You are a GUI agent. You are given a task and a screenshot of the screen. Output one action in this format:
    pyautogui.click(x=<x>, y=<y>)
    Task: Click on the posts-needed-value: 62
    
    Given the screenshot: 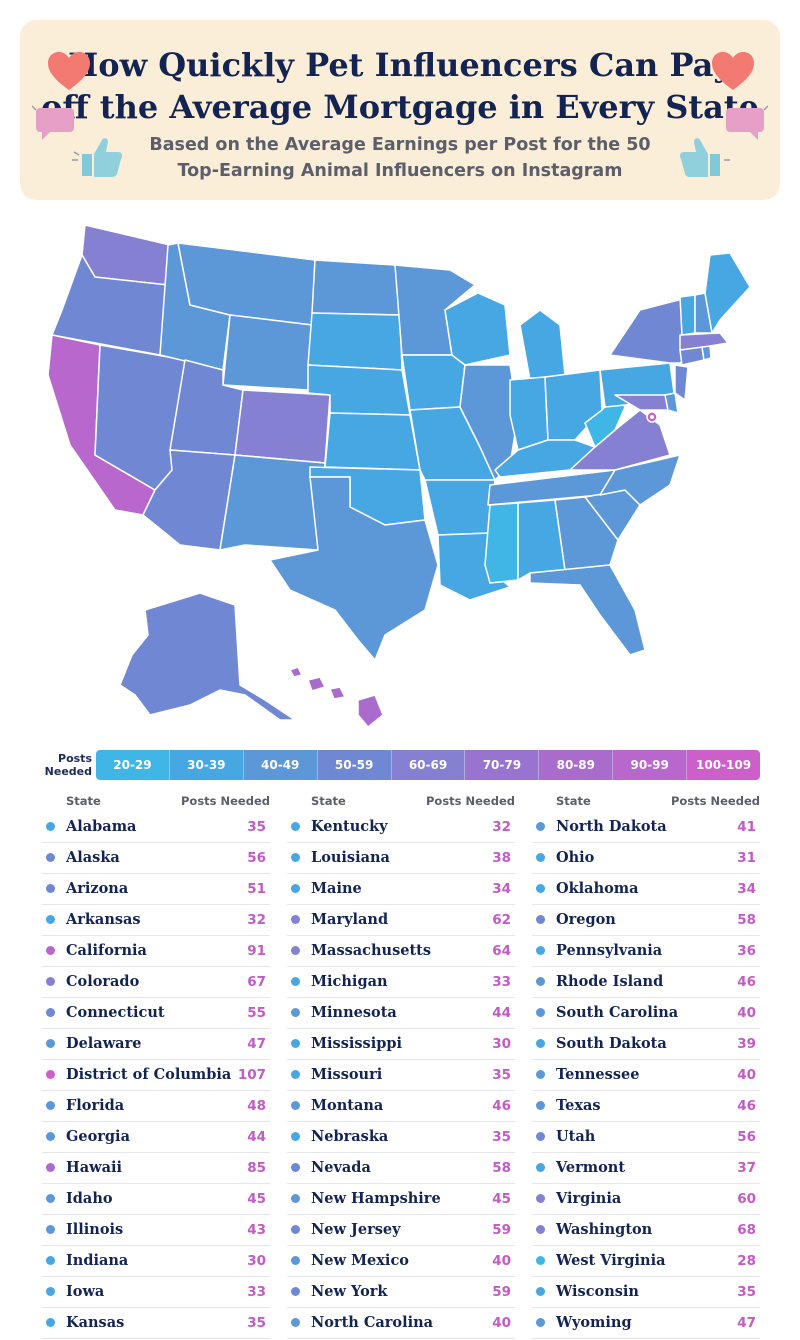 What is the action you would take?
    pyautogui.click(x=501, y=920)
    